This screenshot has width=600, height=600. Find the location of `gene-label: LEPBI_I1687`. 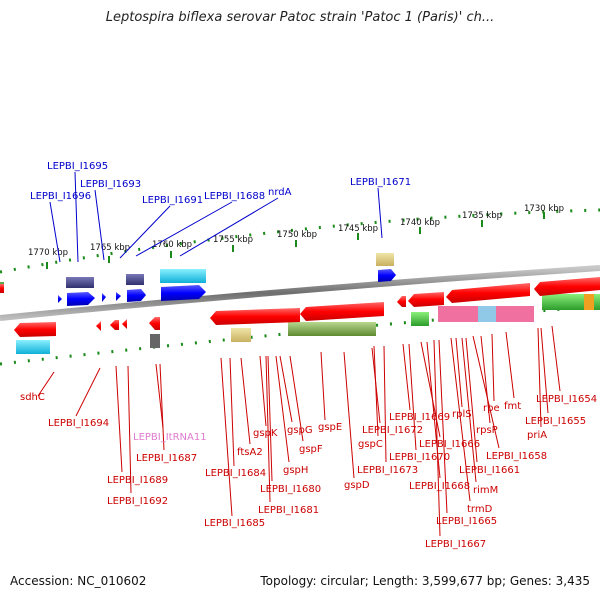

gene-label: LEPBI_I1687 is located at coordinates (166, 458).